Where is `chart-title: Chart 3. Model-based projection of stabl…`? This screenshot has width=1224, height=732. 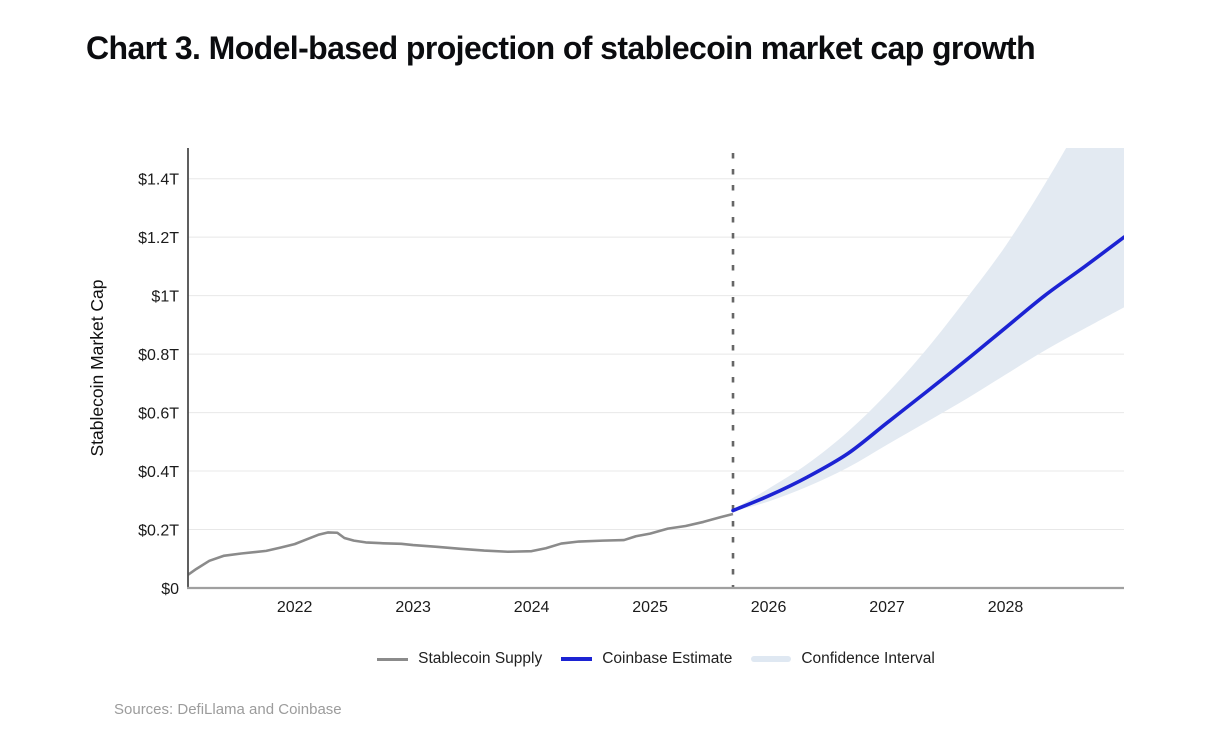 chart-title: Chart 3. Model-based projection of stabl… is located at coordinates (561, 48).